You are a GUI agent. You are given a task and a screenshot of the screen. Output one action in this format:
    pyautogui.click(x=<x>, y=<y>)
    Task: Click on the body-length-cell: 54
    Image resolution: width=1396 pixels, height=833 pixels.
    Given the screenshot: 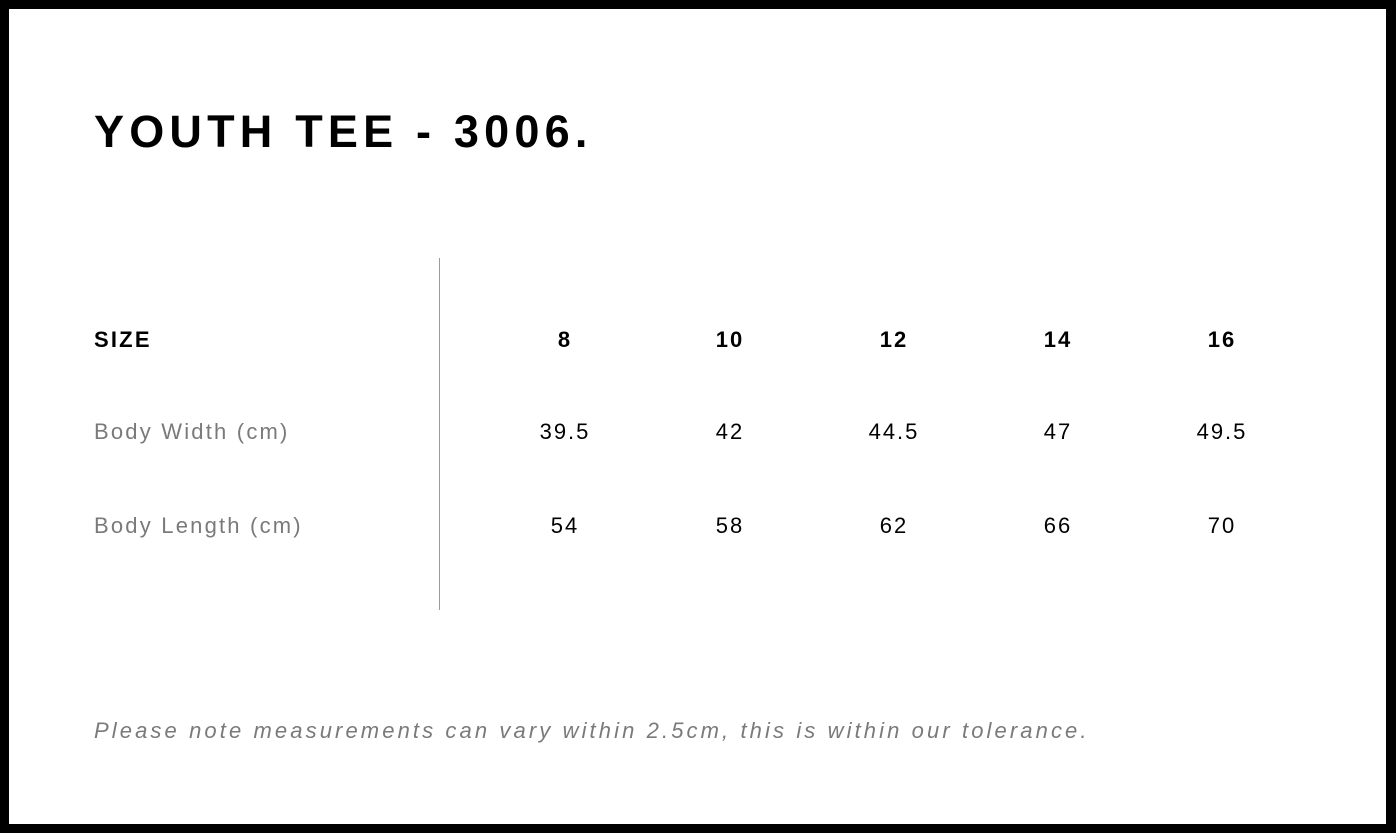 What is the action you would take?
    pyautogui.click(x=565, y=525)
    